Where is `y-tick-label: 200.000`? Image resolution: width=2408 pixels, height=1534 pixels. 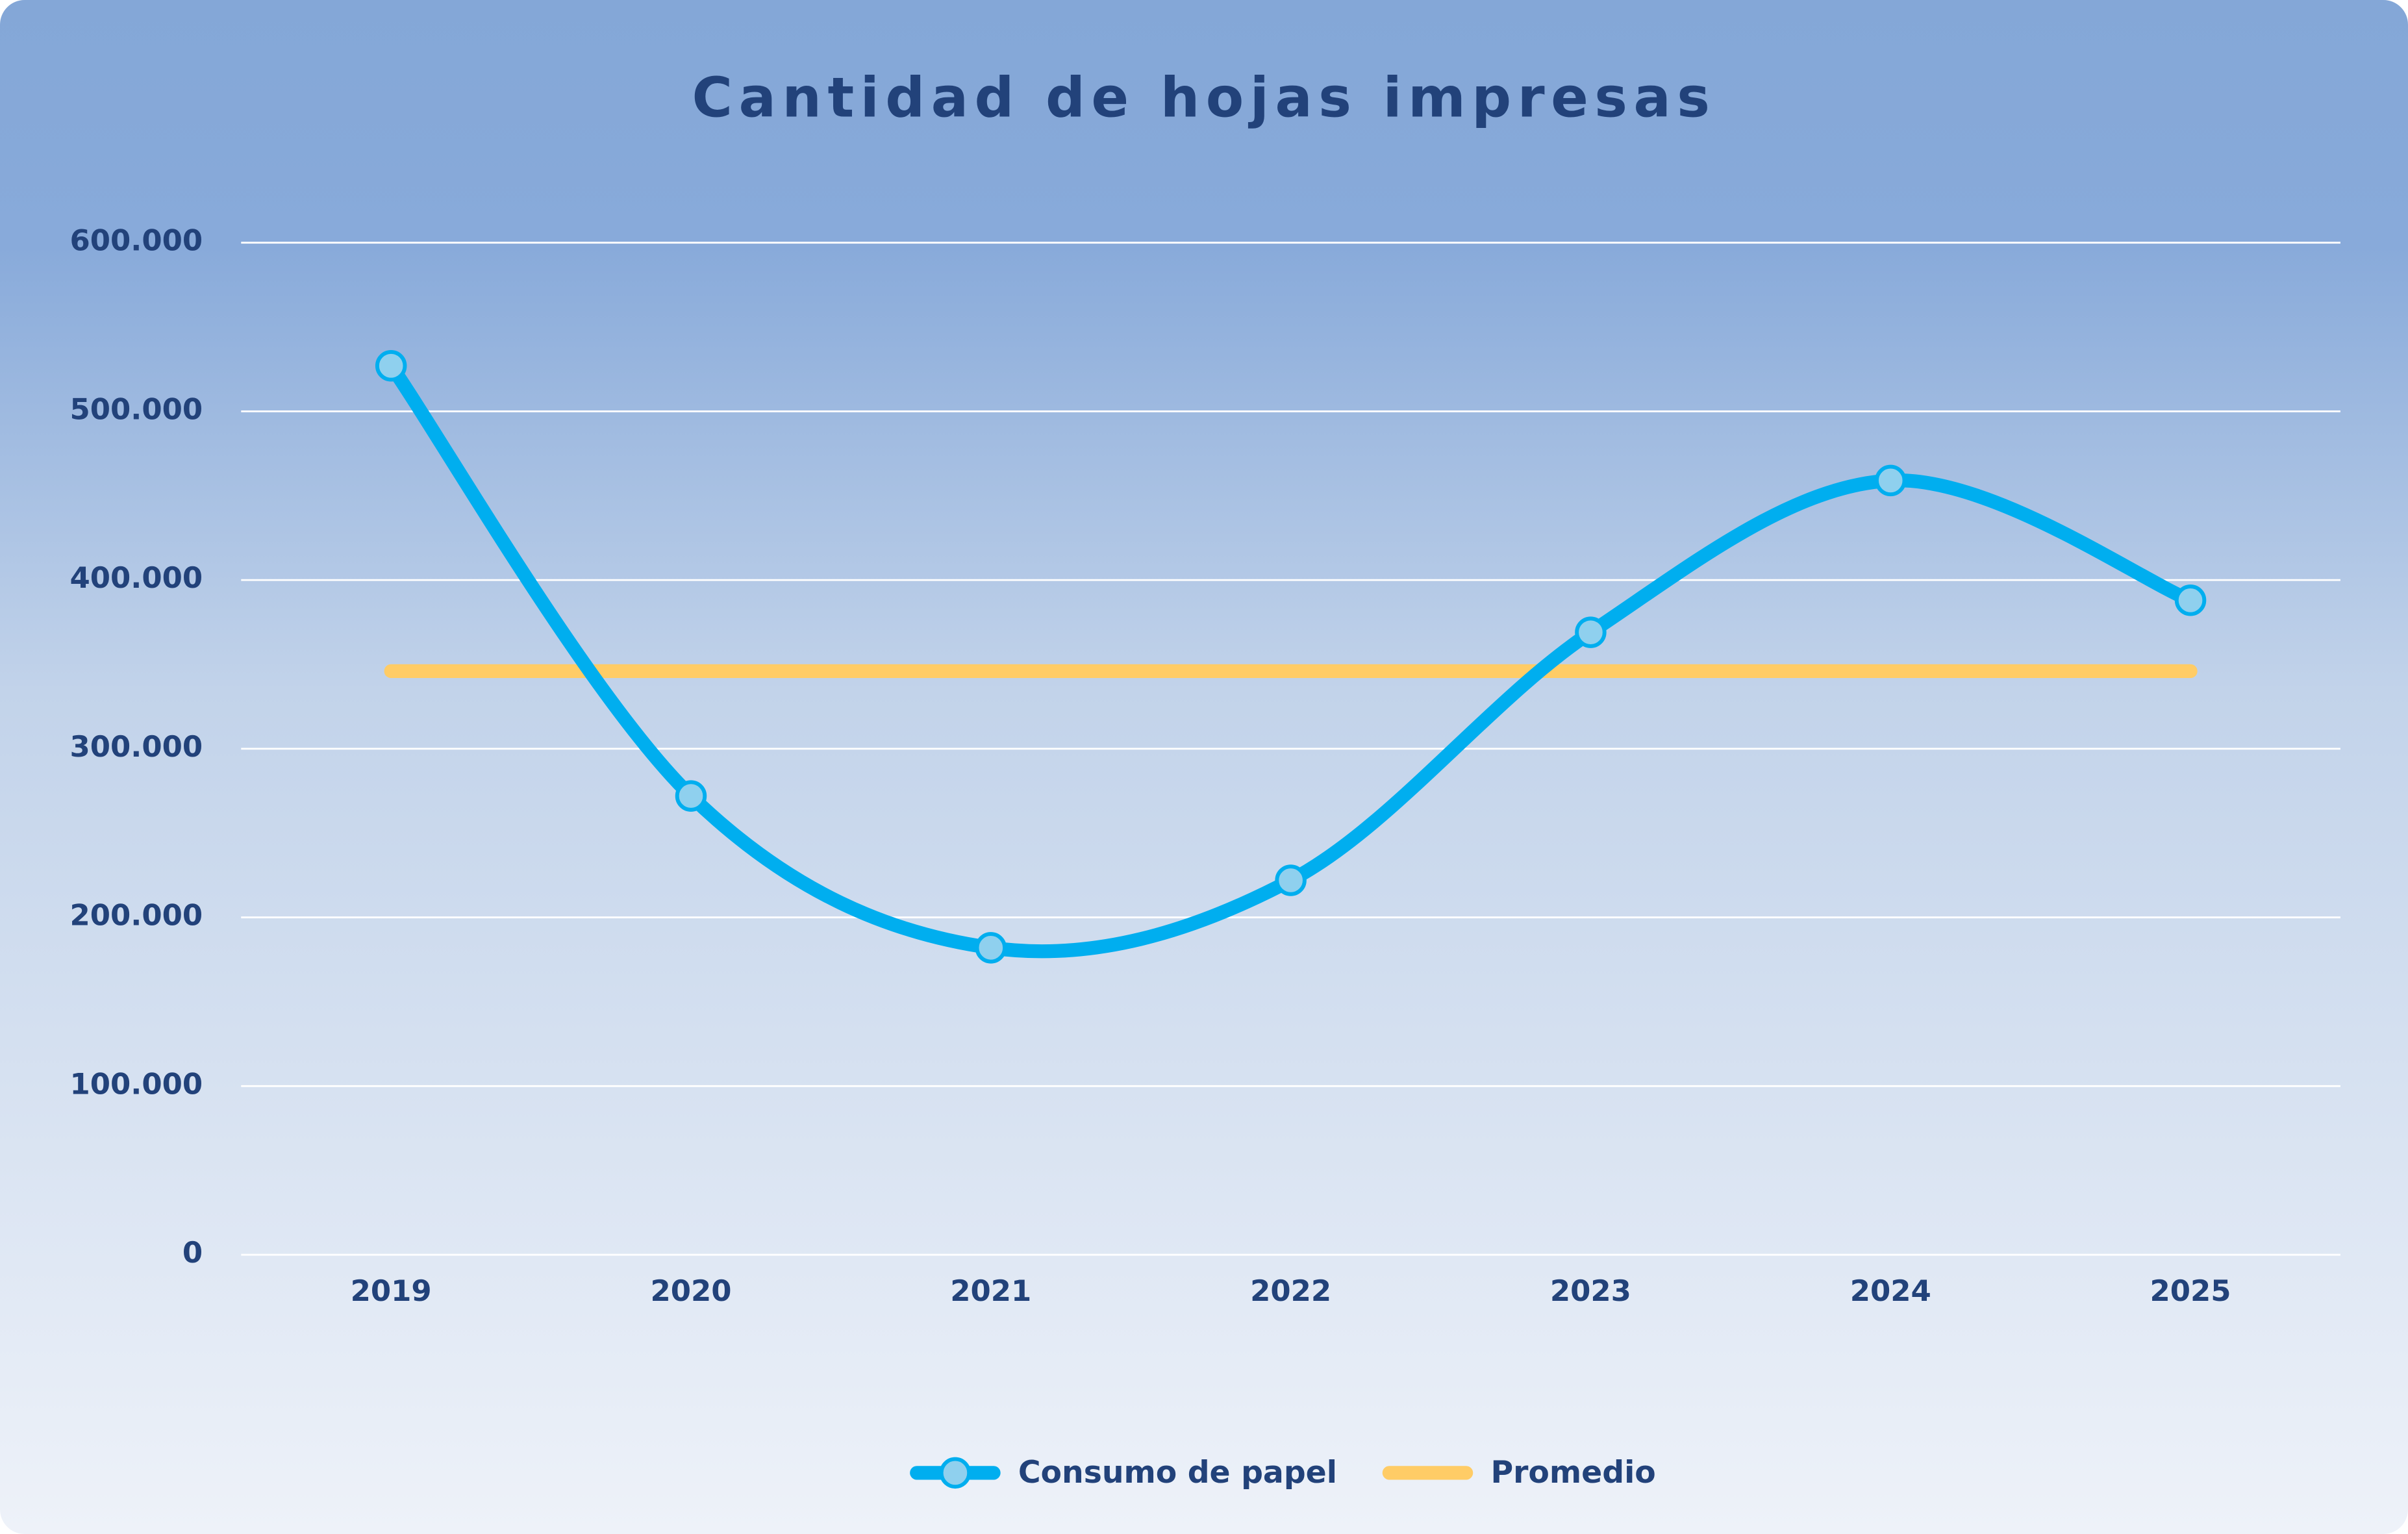 y-tick-label: 200.000 is located at coordinates (136, 915).